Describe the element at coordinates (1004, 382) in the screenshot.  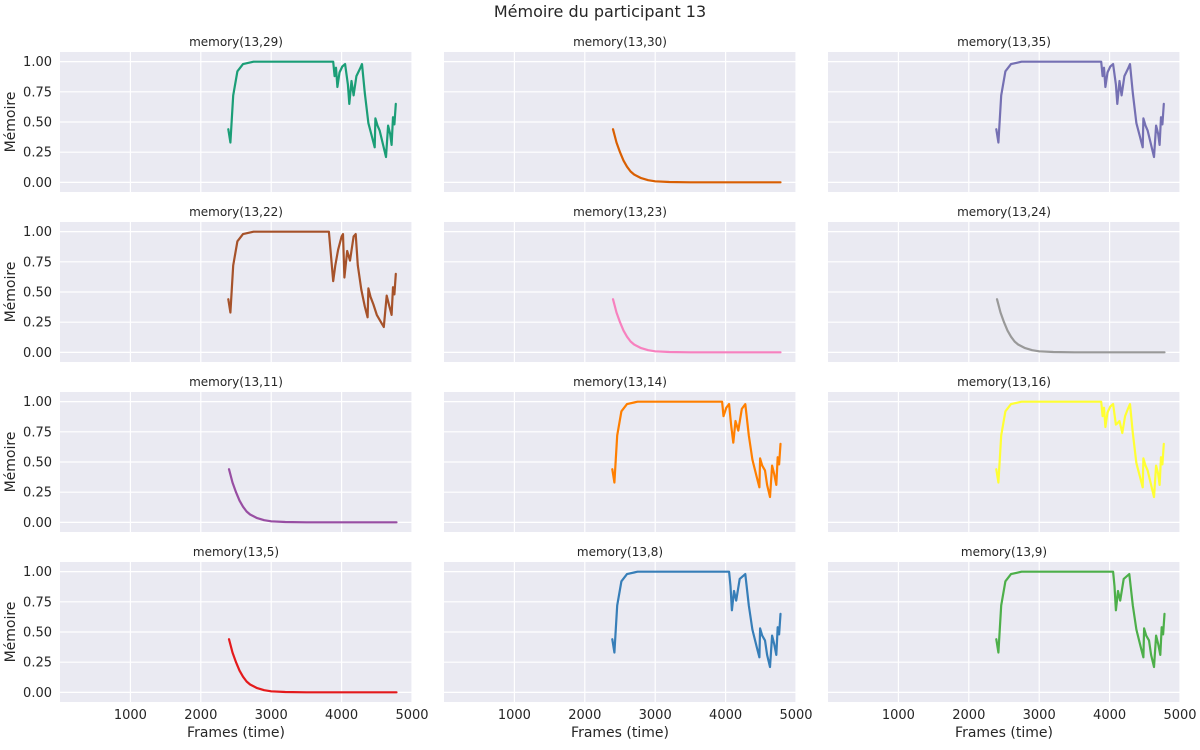
I see `subplot-title: memory(13,16)` at that location.